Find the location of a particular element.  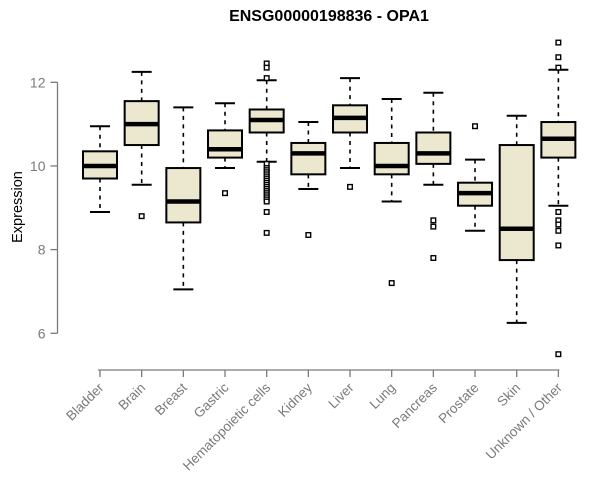

x-tick-label: Pancreas is located at coordinates (414, 405).